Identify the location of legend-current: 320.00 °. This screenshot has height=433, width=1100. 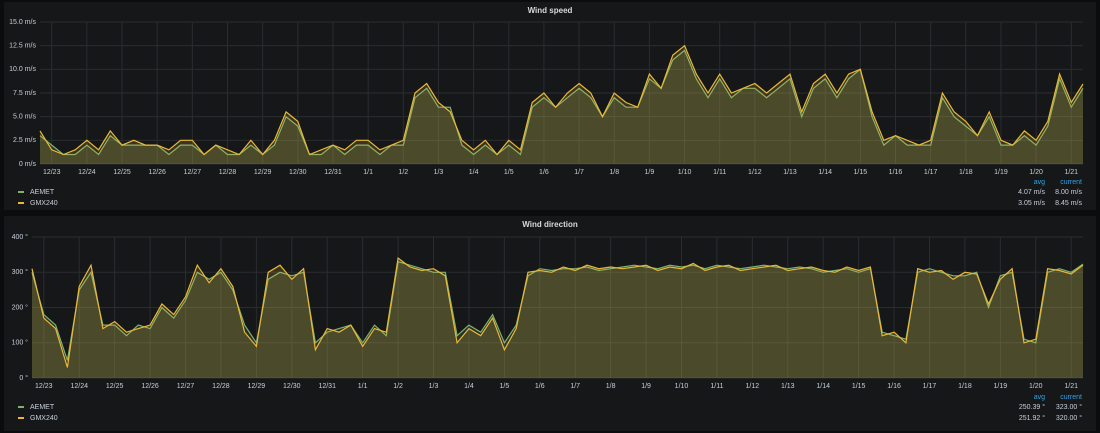
(1069, 418).